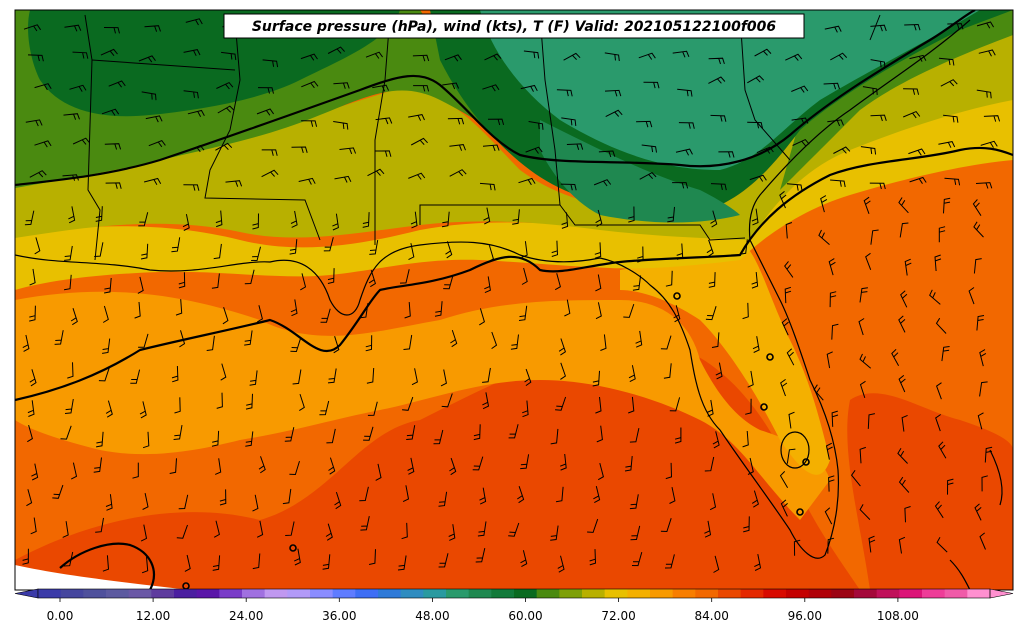 Image resolution: width=1022 pixels, height=637 pixels. What do you see at coordinates (339, 616) in the screenshot?
I see `colorbar-tick-label: 36.00` at bounding box center [339, 616].